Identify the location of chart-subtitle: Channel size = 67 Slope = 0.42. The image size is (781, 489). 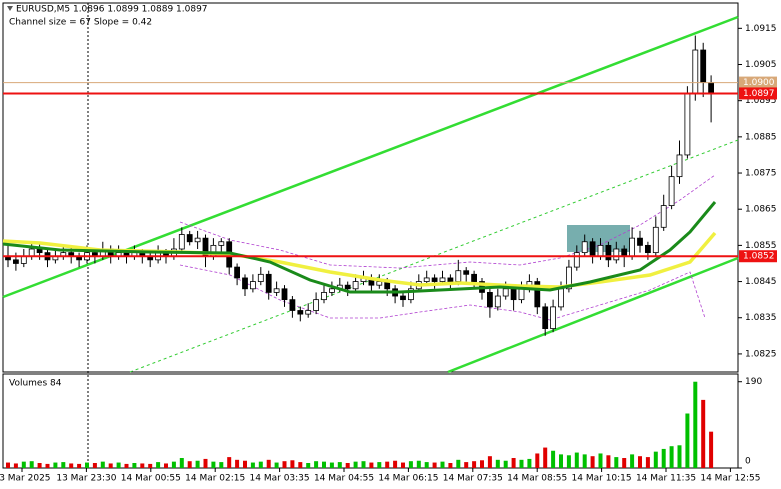
(80, 23).